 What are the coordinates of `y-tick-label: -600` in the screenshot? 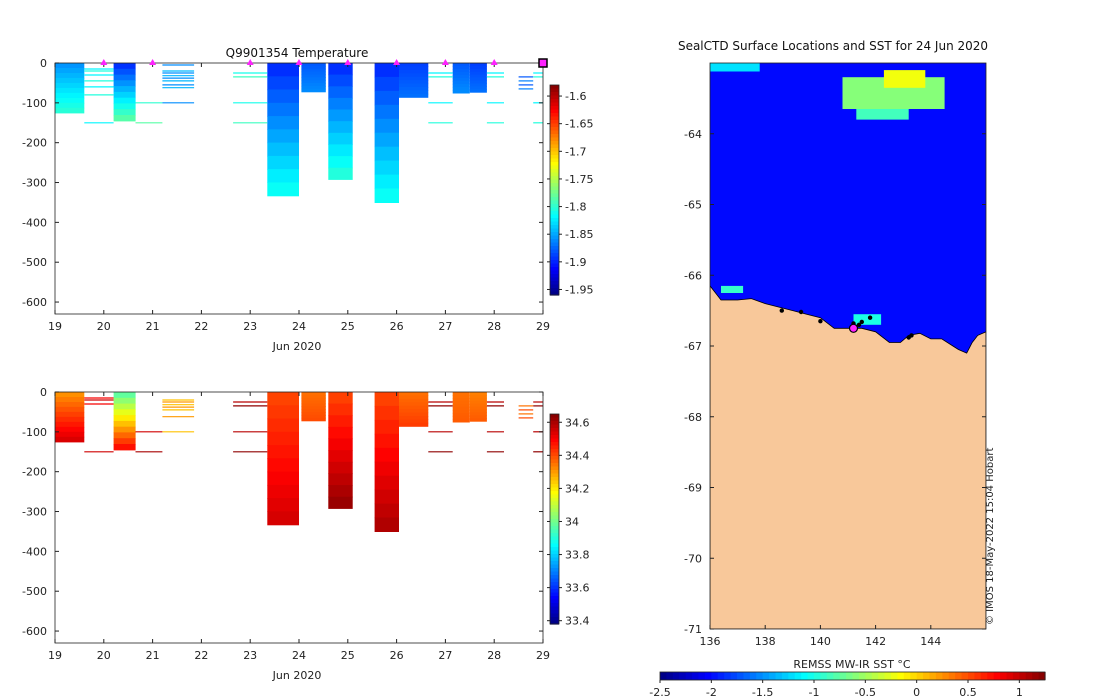 It's located at (34, 302).